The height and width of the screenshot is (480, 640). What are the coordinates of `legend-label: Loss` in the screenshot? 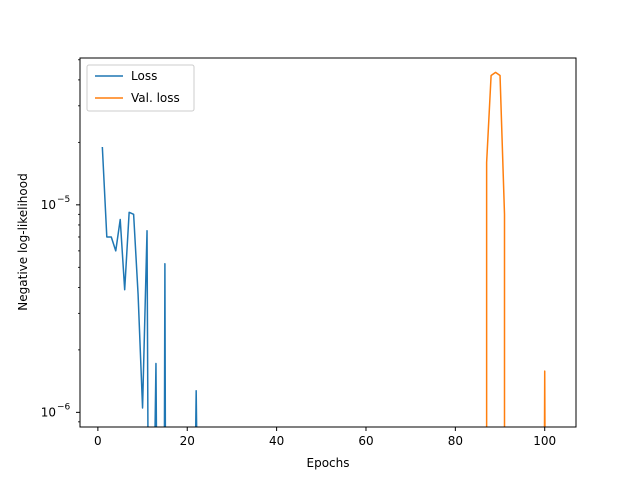 It's located at (144, 76).